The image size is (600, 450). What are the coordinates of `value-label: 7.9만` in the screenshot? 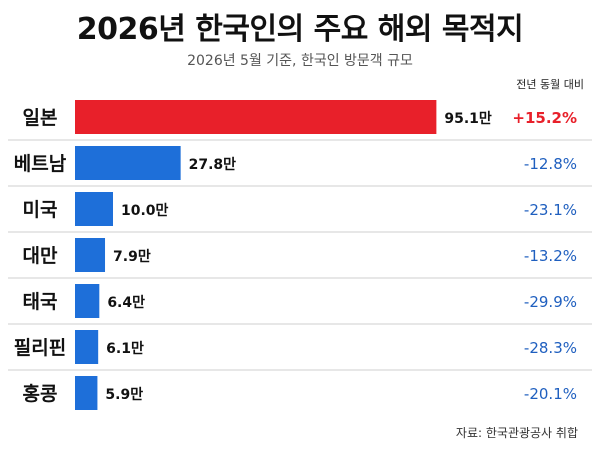 It's located at (132, 257).